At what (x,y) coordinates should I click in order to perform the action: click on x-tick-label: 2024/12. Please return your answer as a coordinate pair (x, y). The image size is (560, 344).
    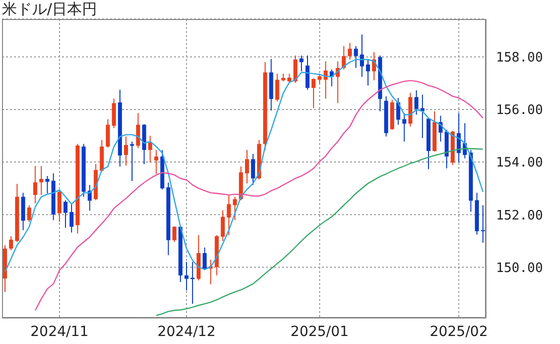
    Looking at the image, I should click on (186, 332).